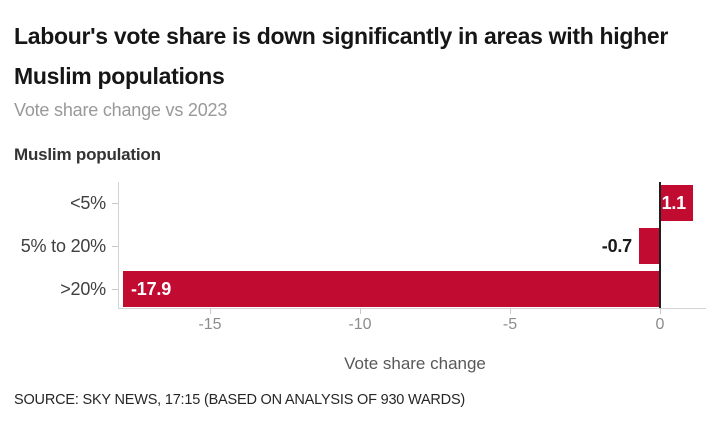  What do you see at coordinates (83, 289) in the screenshot?
I see `category-label: >20%` at bounding box center [83, 289].